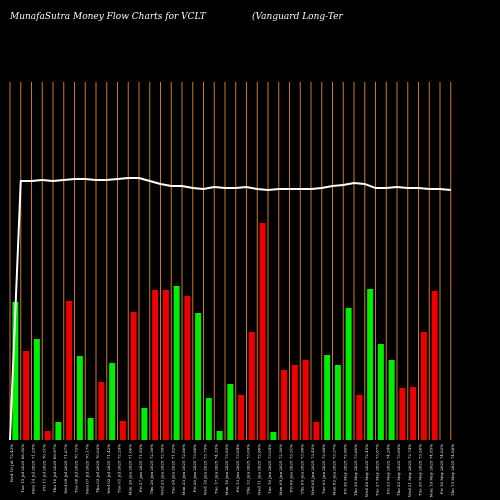 The width and height of the screenshot is (500, 500). What do you see at coordinates (140, 468) in the screenshot?
I see `x-tick-label: Fri 27 Jun 2025 71.93%` at bounding box center [140, 468].